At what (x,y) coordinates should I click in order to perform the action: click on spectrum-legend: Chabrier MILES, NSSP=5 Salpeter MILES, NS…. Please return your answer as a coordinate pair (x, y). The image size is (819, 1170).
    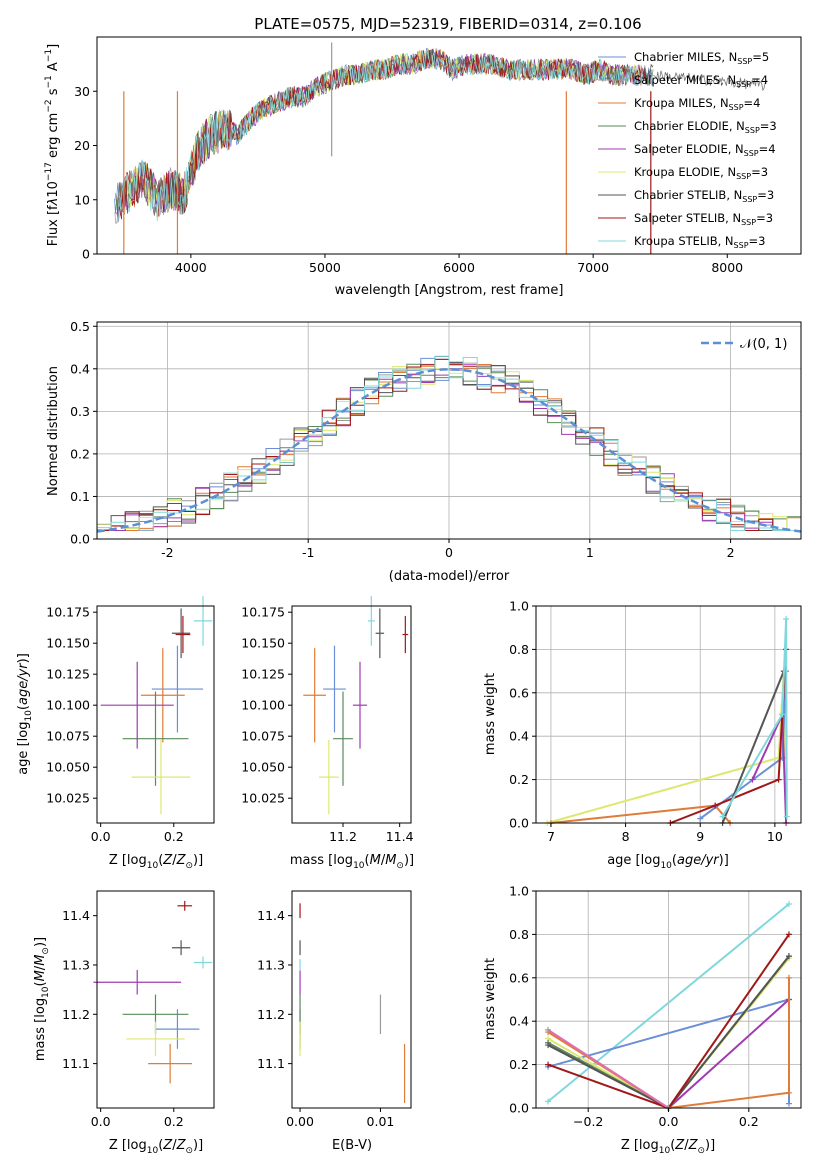
    Looking at the image, I should click on (687, 150).